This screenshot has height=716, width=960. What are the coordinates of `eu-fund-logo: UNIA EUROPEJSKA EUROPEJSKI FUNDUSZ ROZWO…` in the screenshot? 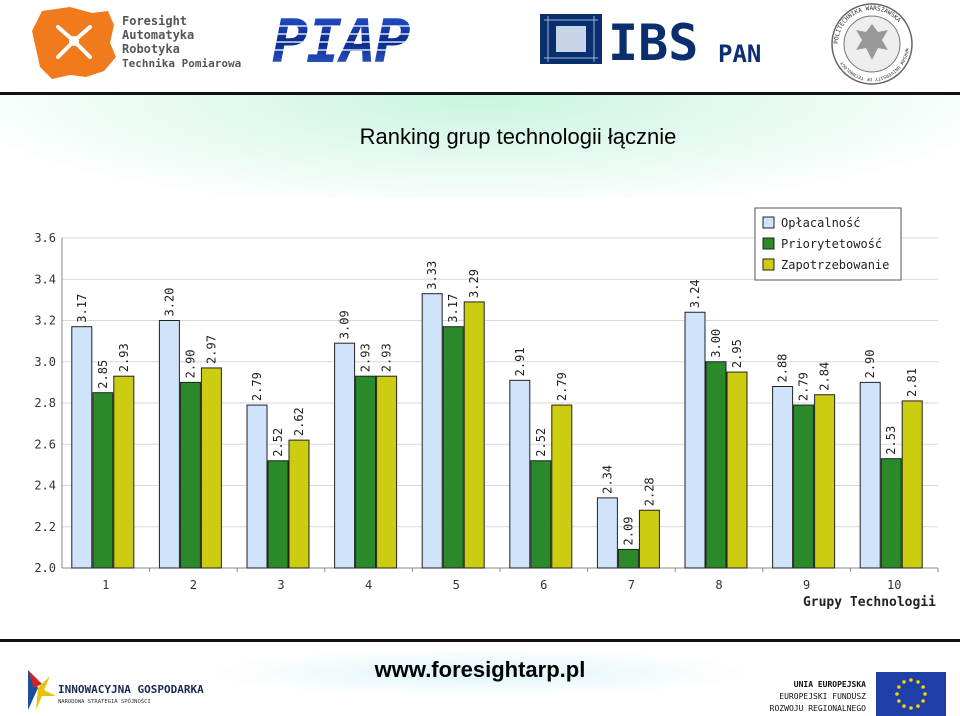 It's located at (858, 694).